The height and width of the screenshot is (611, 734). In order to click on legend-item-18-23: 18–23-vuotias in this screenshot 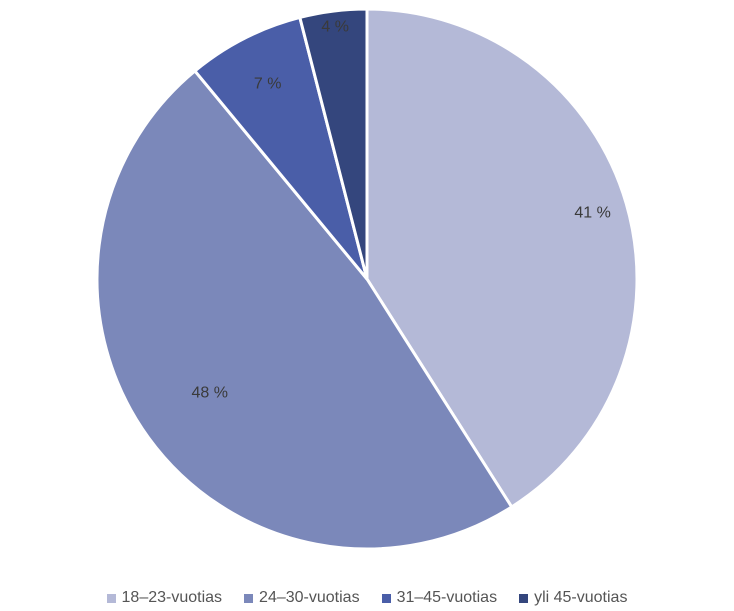, I will do `click(164, 598)`.